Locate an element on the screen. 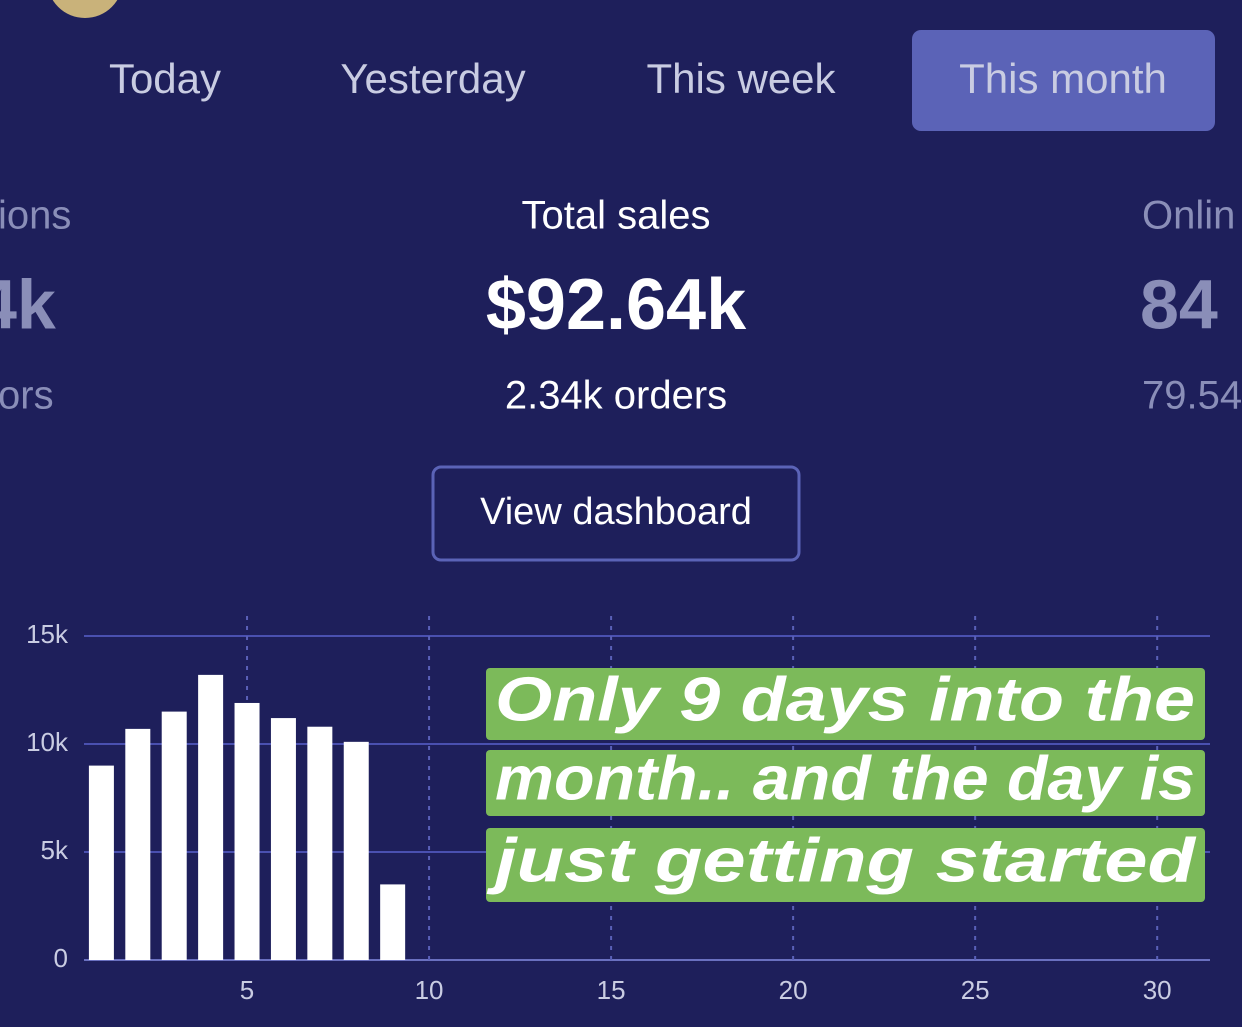 The width and height of the screenshot is (1242, 1027). stat-label: Onlin is located at coordinates (1188, 216).